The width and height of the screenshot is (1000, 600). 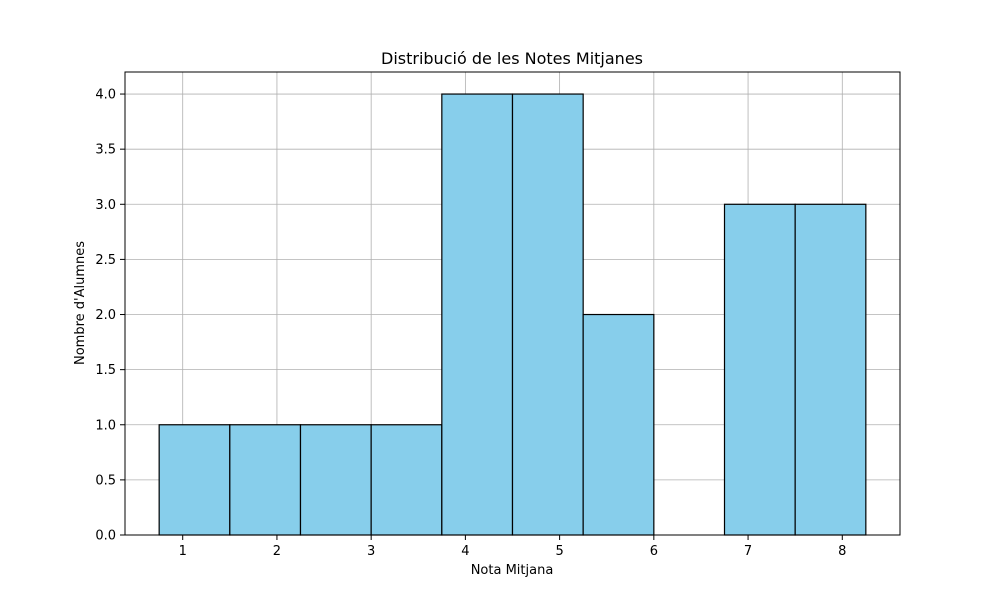 I want to click on x-tick-label: 6, so click(x=654, y=551).